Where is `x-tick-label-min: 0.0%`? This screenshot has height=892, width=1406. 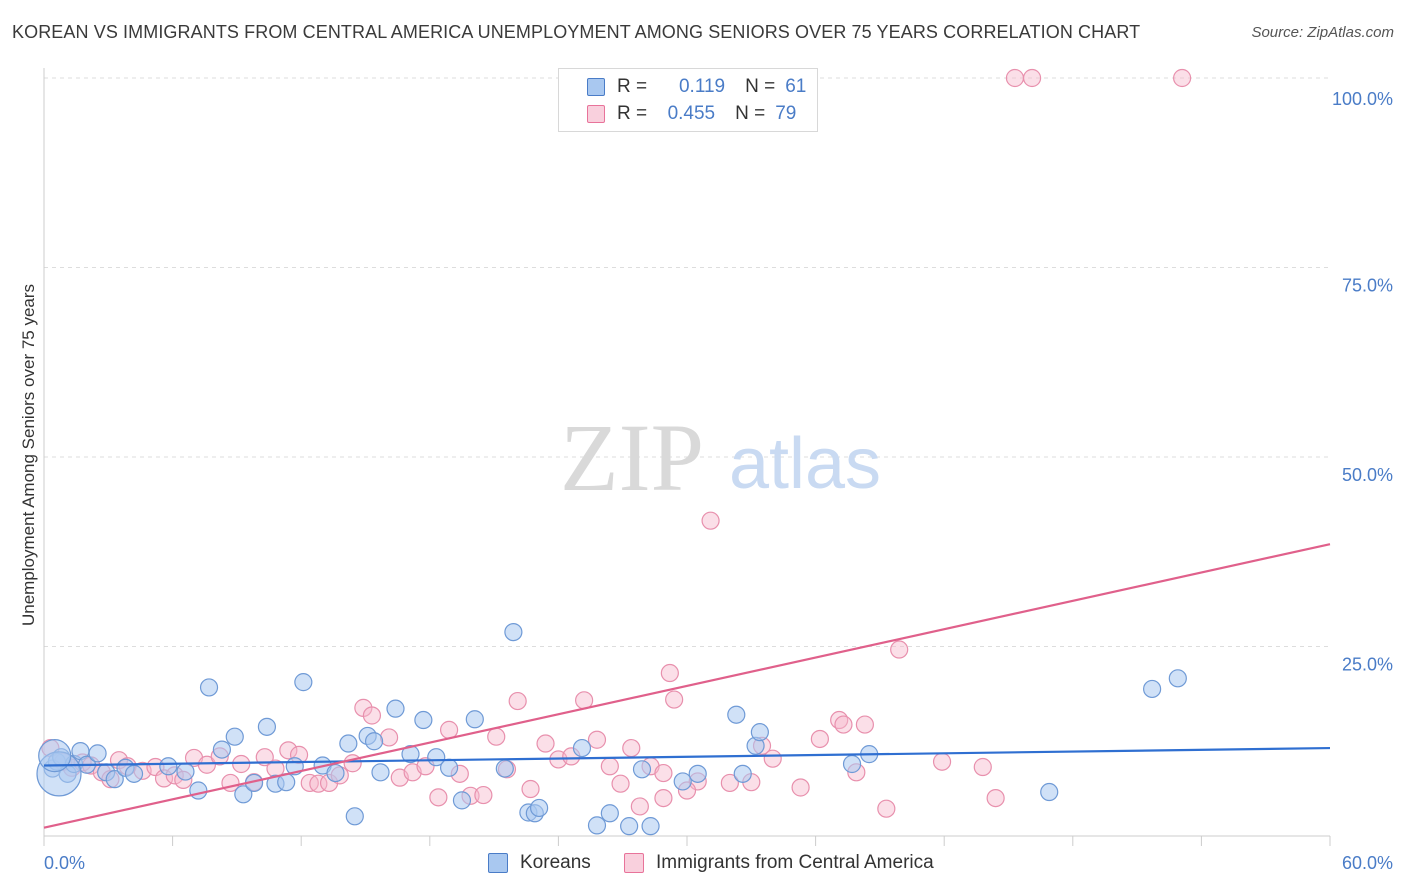 x-tick-label-min: 0.0% is located at coordinates (64, 863).